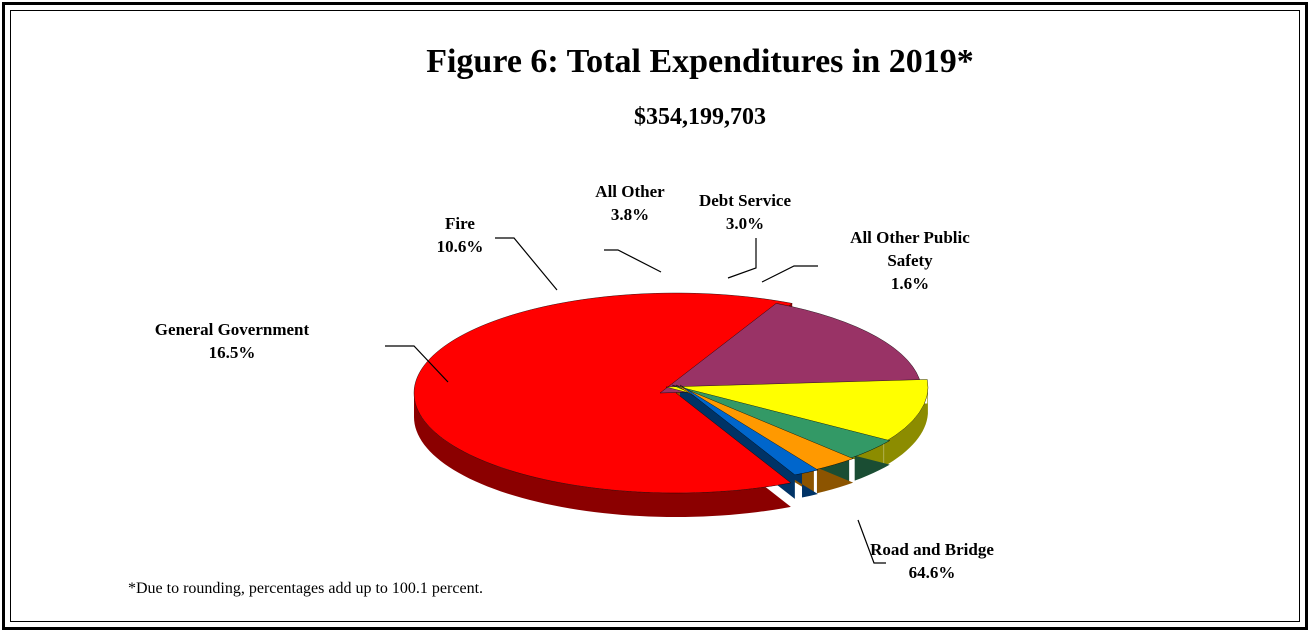 The image size is (1314, 636). What do you see at coordinates (630, 214) in the screenshot?
I see `slice-label-line: 3.8%` at bounding box center [630, 214].